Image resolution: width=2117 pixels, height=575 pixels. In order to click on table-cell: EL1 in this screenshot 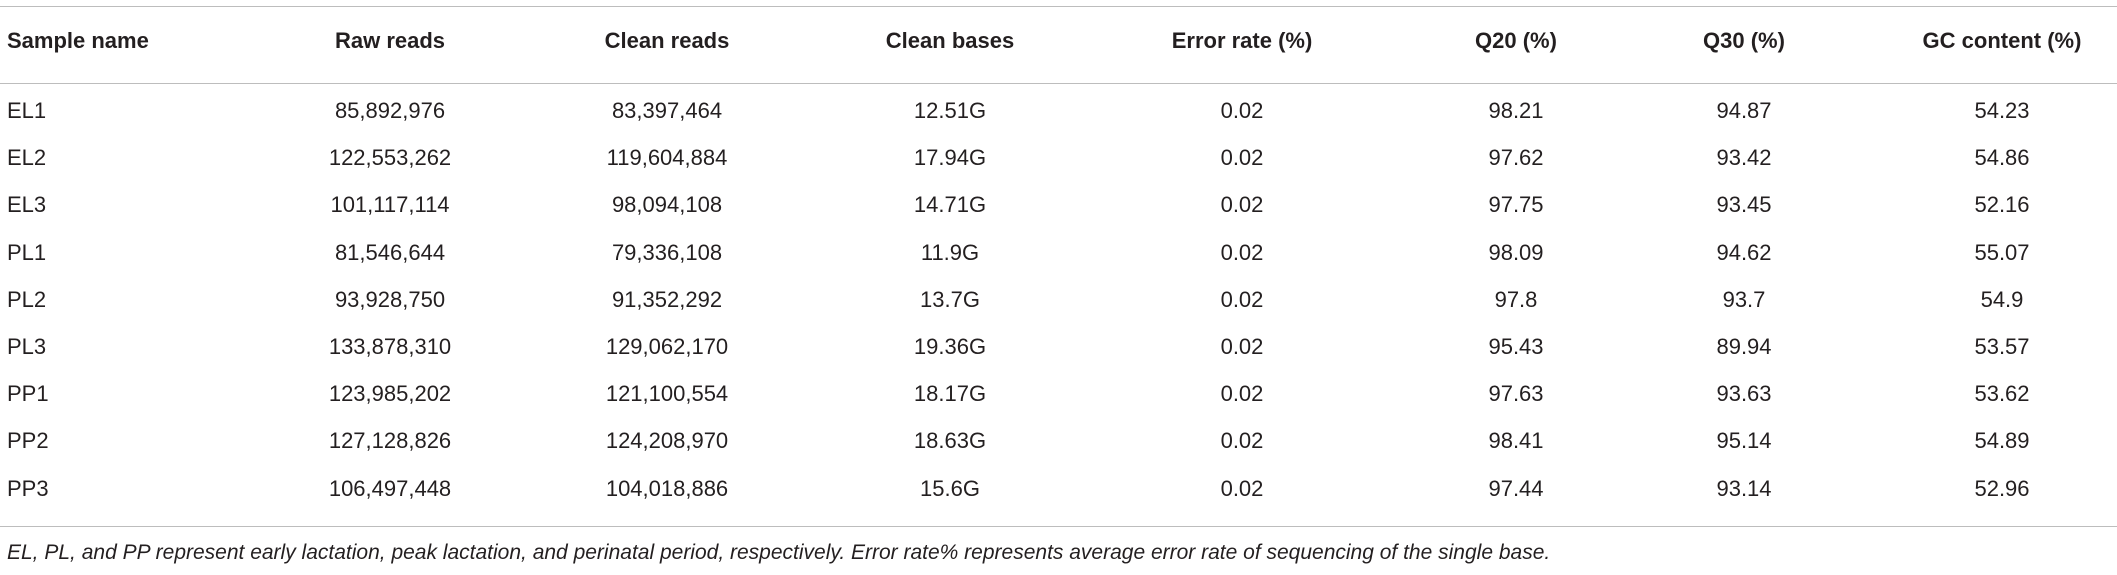, I will do `click(27, 110)`.